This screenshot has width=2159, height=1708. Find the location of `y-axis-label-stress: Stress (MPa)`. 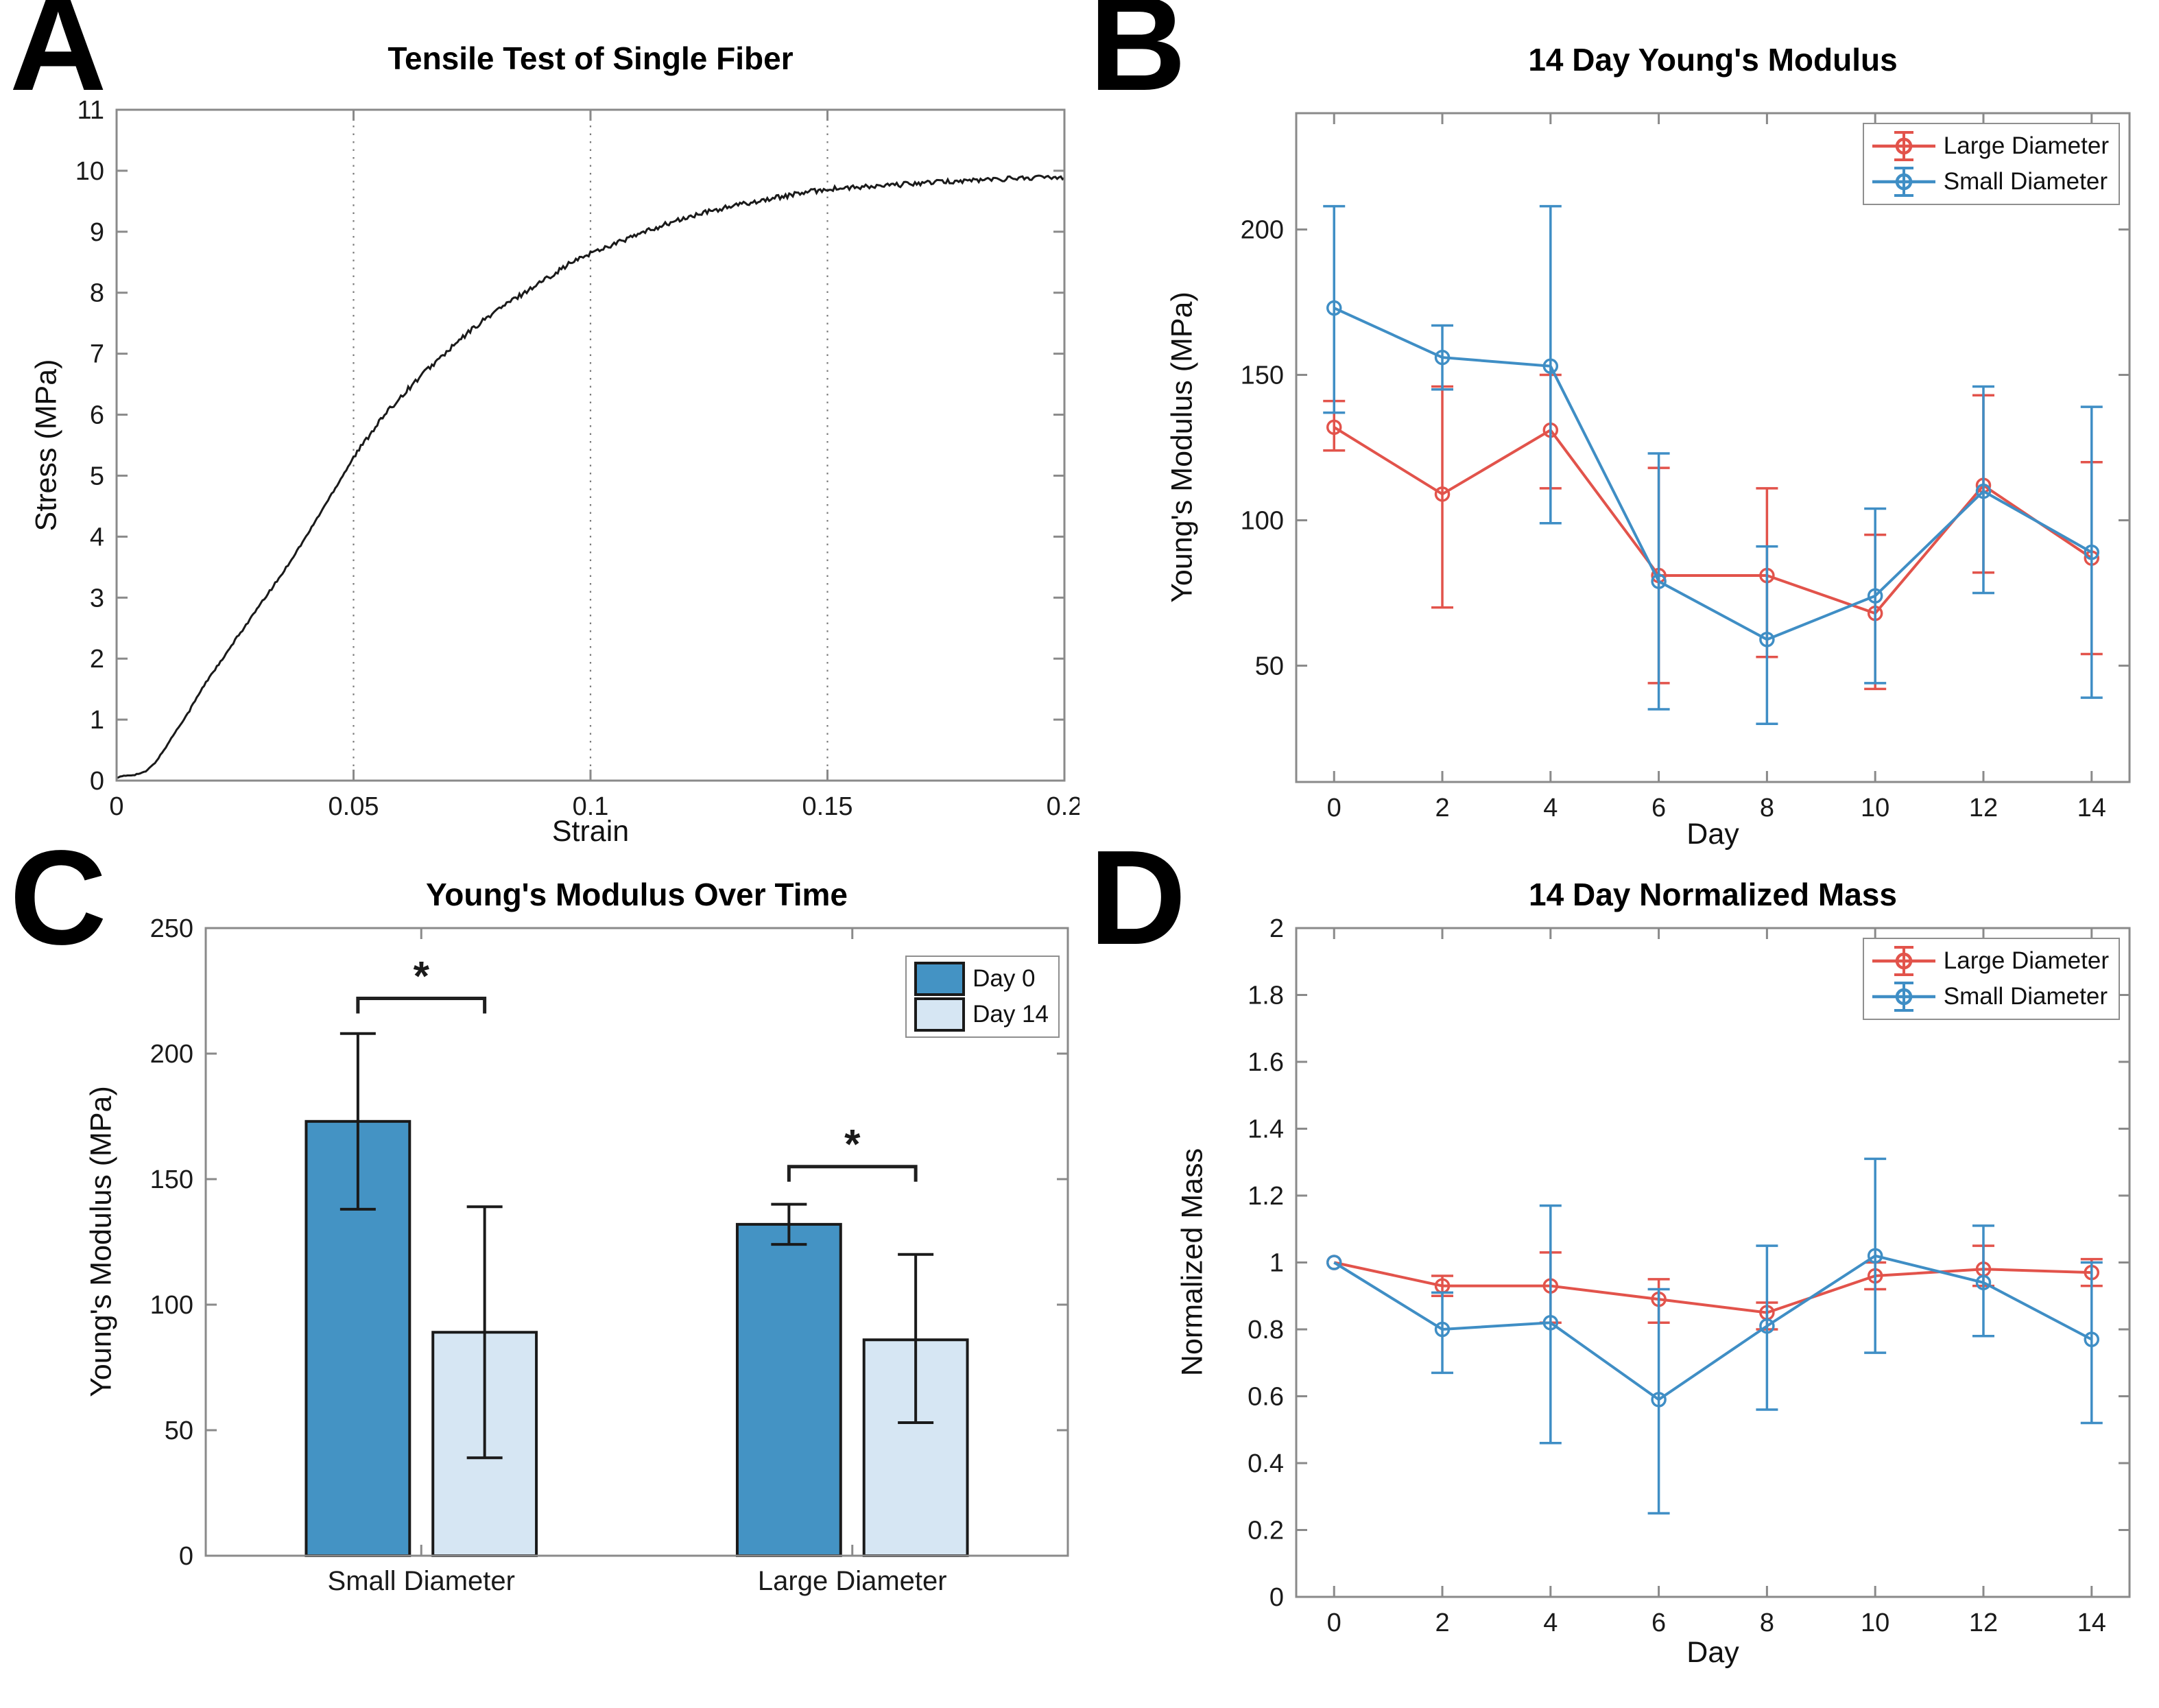

y-axis-label-stress: Stress (MPa) is located at coordinates (46, 445).